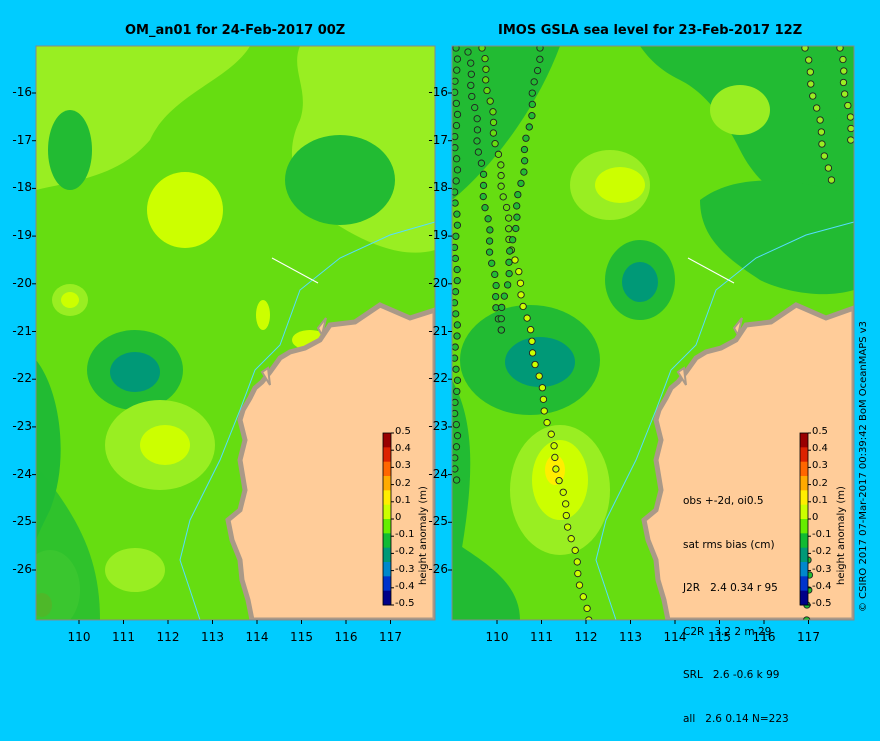 The image size is (880, 741). What do you see at coordinates (22, 425) in the screenshot?
I see `latitude-label: -23` at bounding box center [22, 425].